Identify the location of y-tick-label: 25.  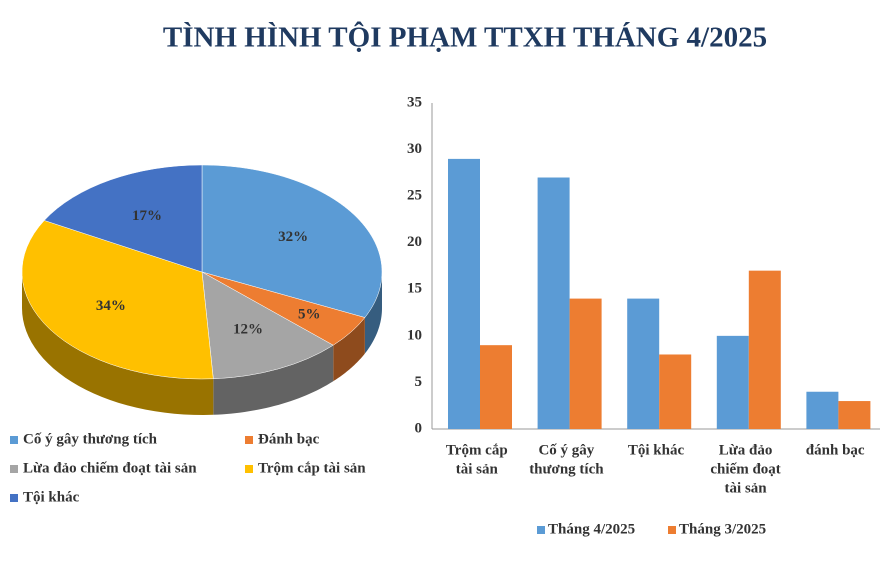
(414, 196).